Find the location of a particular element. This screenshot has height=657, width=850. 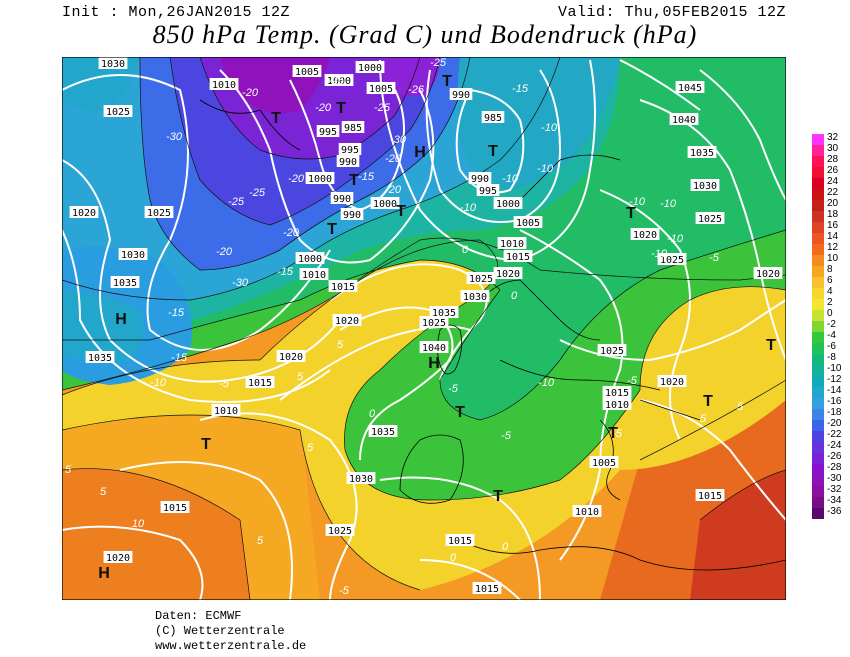

isotherm-label: 10 is located at coordinates (138, 524).